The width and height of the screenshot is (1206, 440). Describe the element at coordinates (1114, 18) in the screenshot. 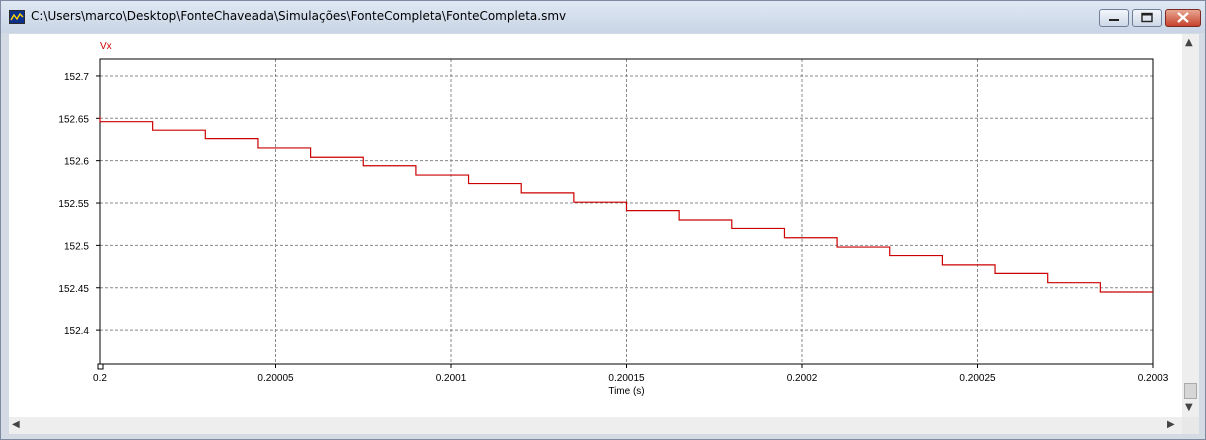

I see `minimize-button` at that location.